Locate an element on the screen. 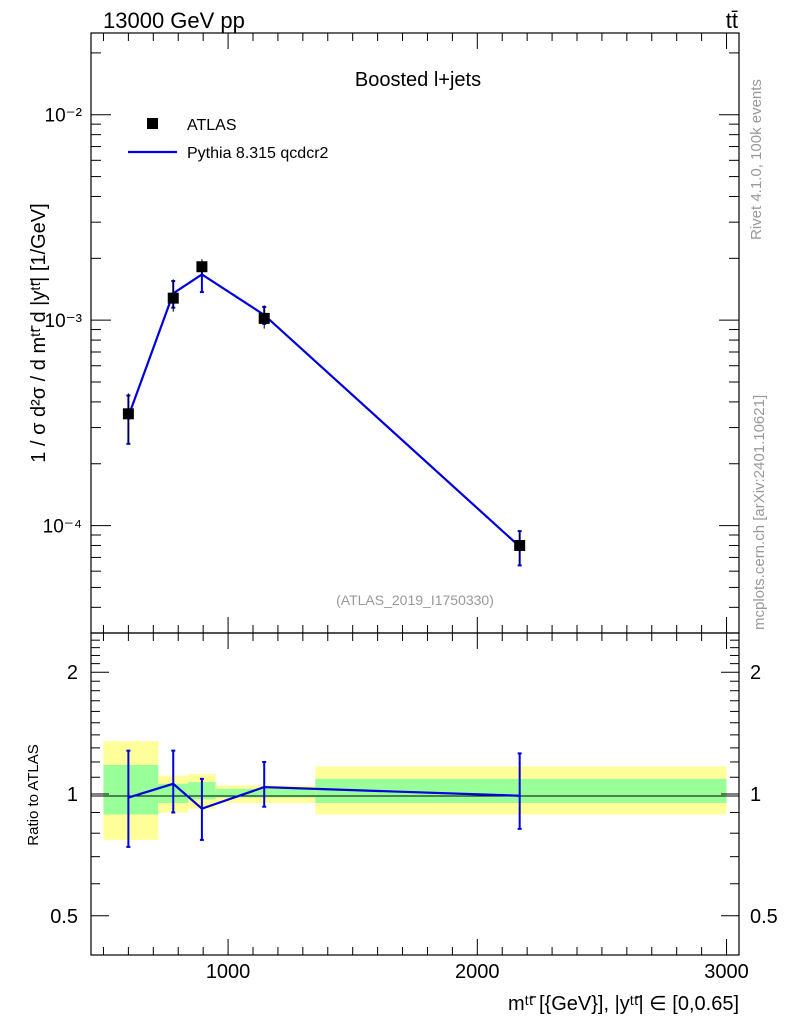 This screenshot has width=786, height=1024. main-y-tick-label: 10⁻⁴ is located at coordinates (62, 527).